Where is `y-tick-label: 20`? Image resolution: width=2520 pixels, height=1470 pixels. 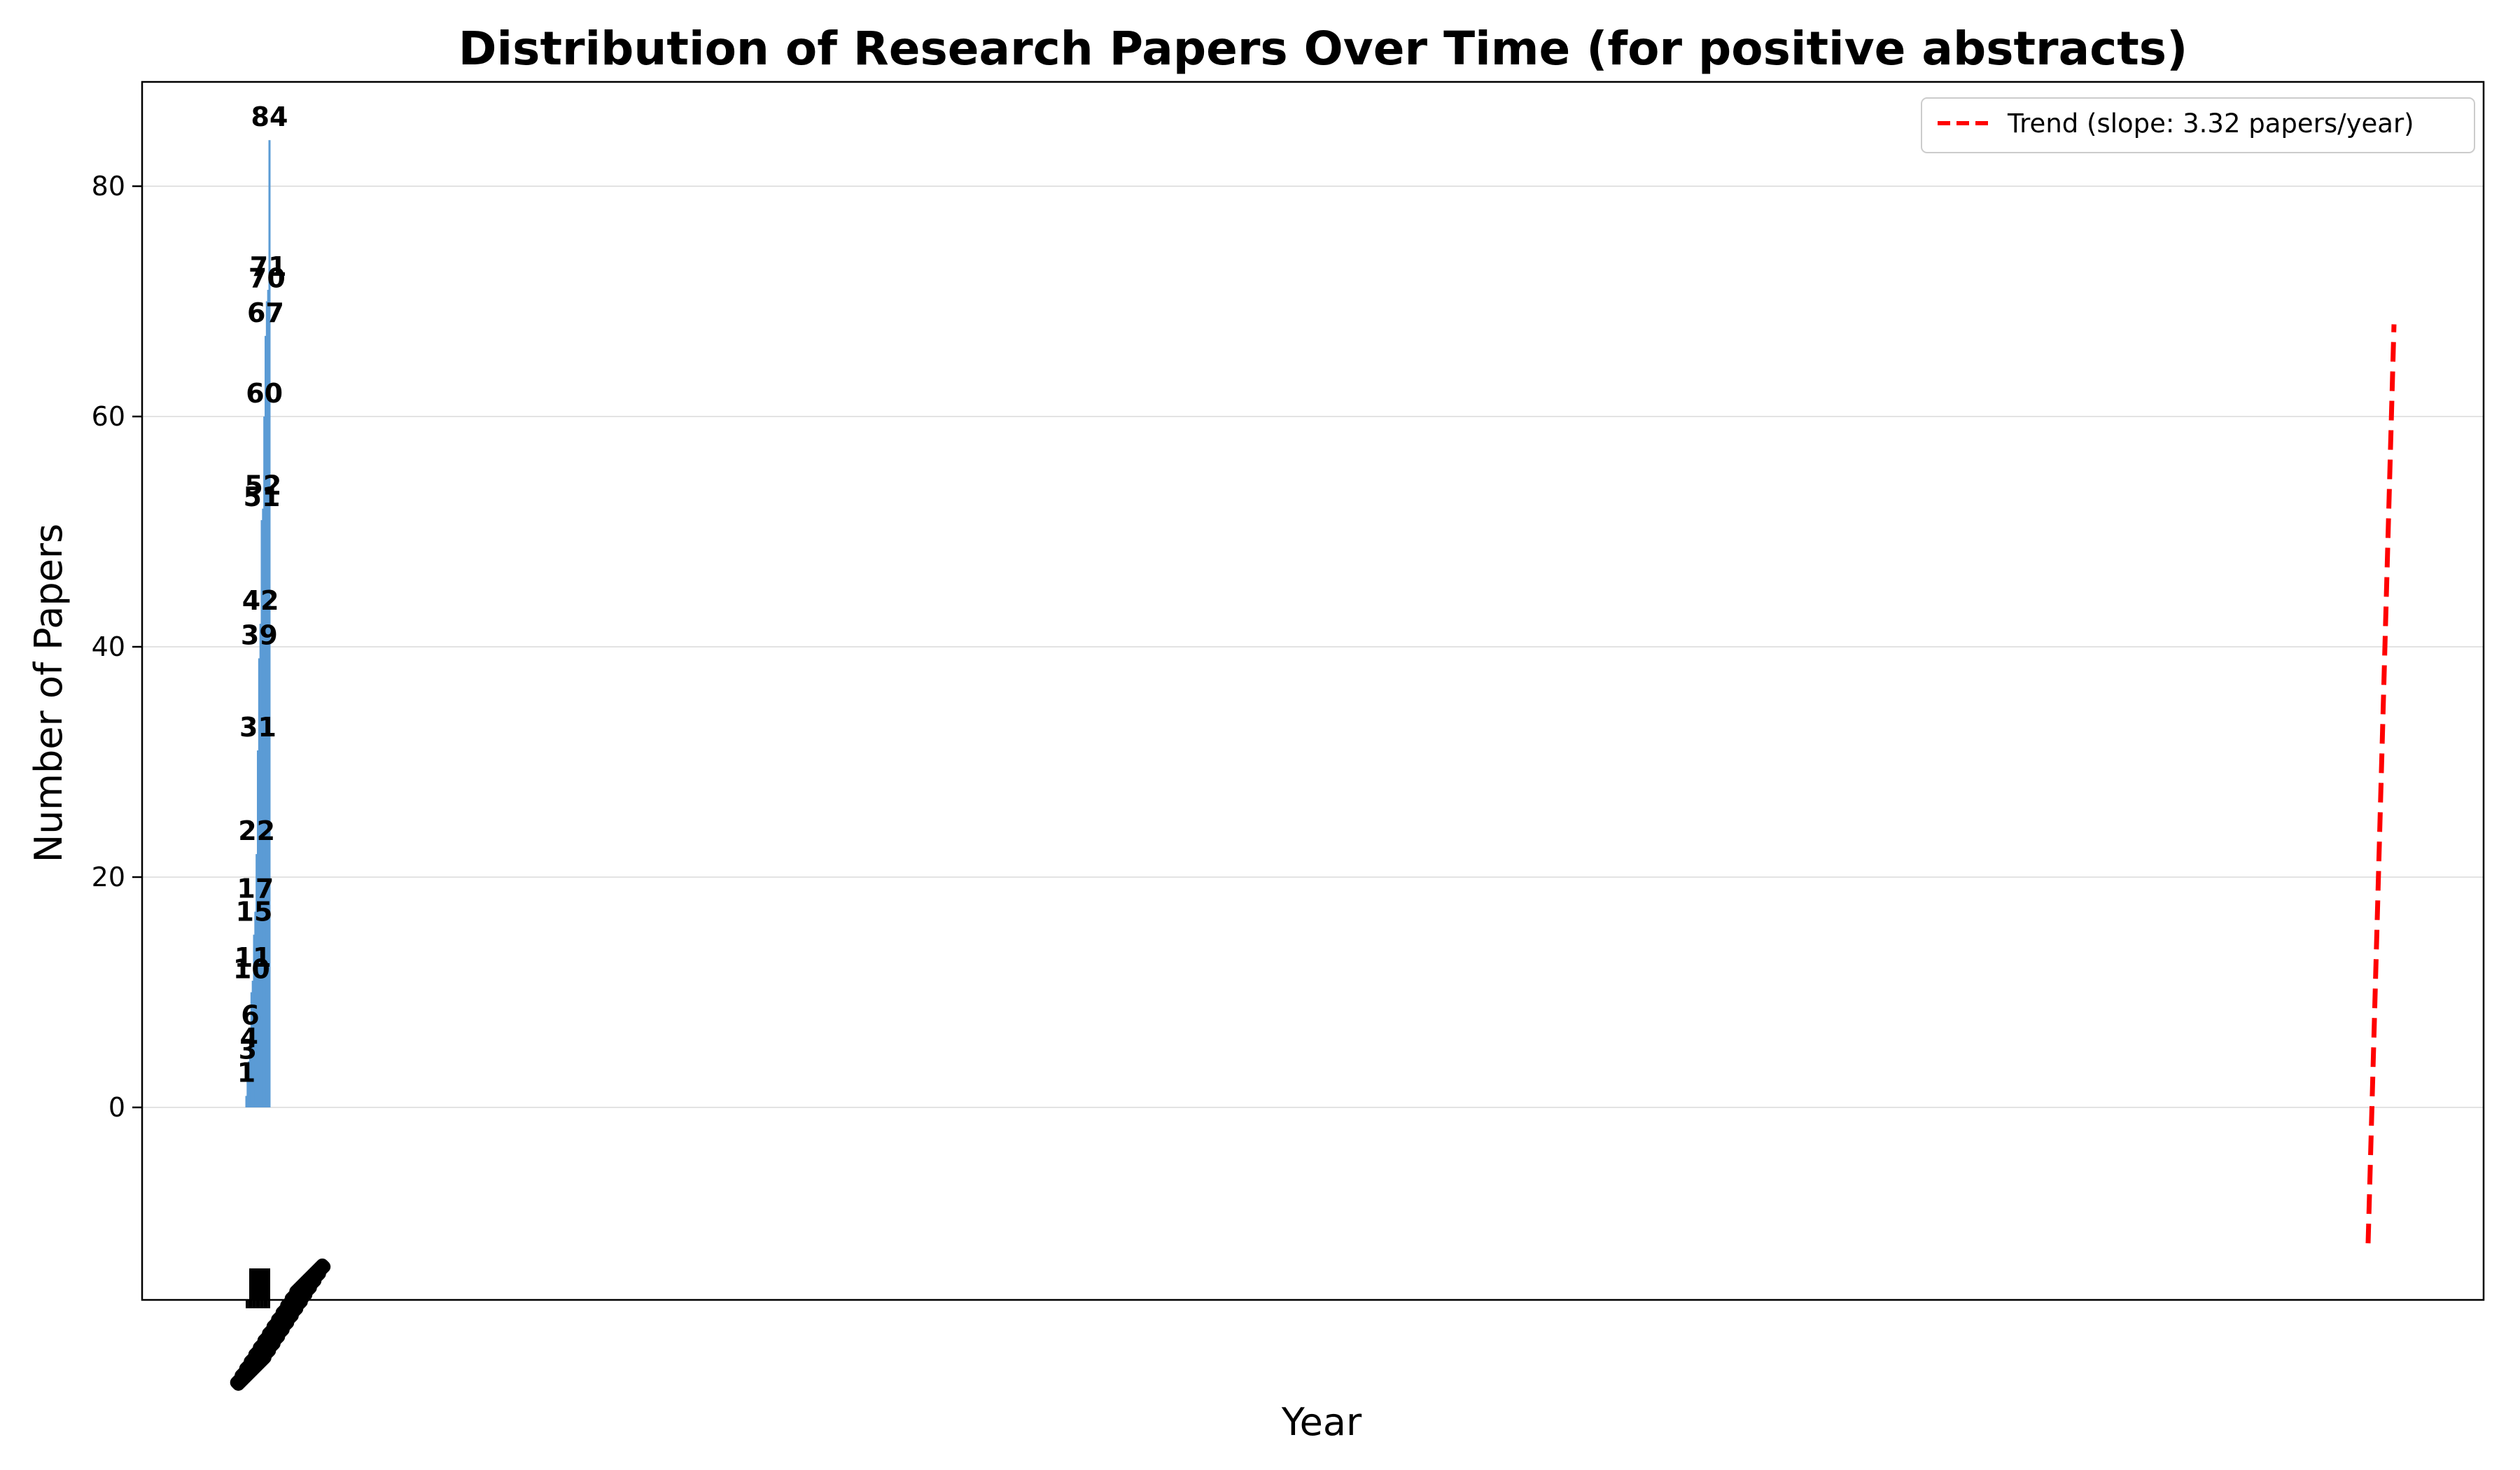
y-tick-label: 20 is located at coordinates (108, 877).